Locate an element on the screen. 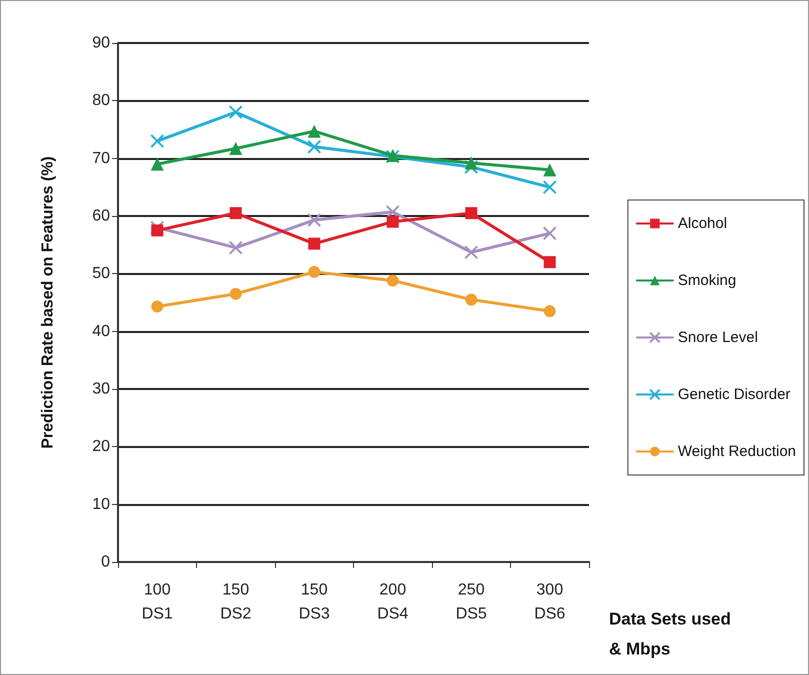 The image size is (809, 675). x-tick-label: 150 DS3 is located at coordinates (314, 602).